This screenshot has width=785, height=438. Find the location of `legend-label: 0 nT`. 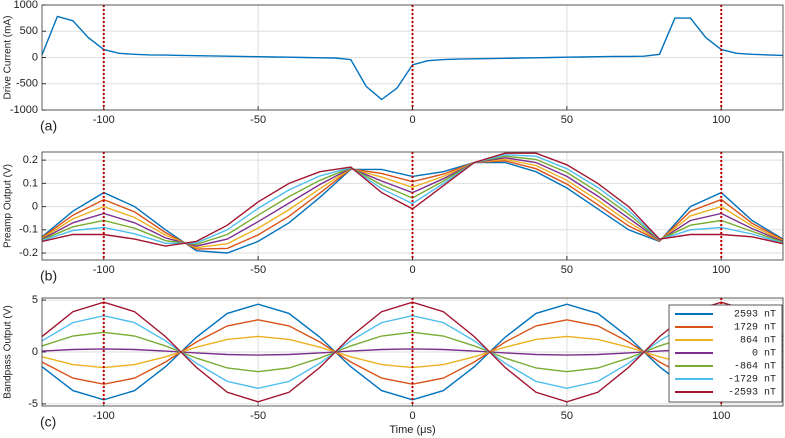

legend-label: 0 nT is located at coordinates (764, 354).